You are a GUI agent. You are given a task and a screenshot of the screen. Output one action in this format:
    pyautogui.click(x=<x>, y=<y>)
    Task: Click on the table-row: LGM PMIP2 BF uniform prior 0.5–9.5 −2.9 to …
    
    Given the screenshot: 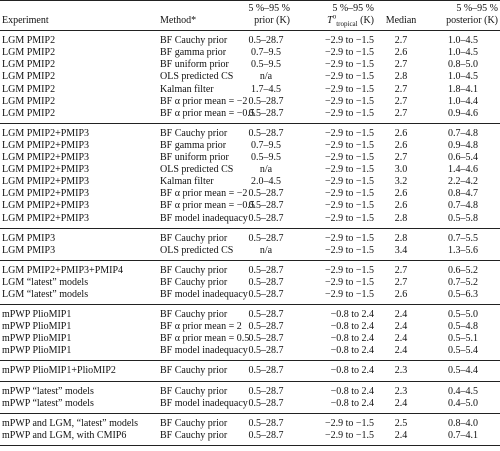 What is the action you would take?
    pyautogui.click(x=250, y=65)
    